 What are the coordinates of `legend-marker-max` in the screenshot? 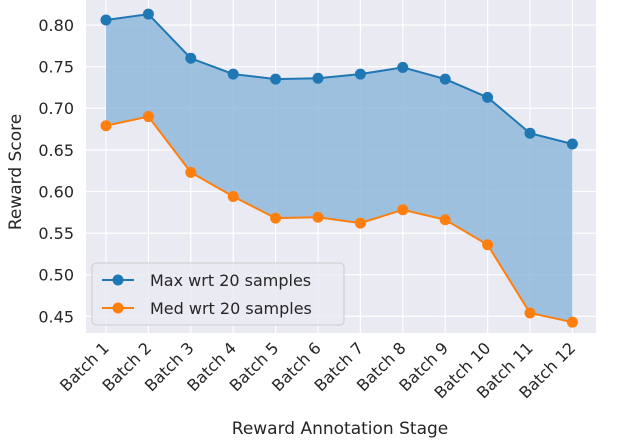 It's located at (118, 280).